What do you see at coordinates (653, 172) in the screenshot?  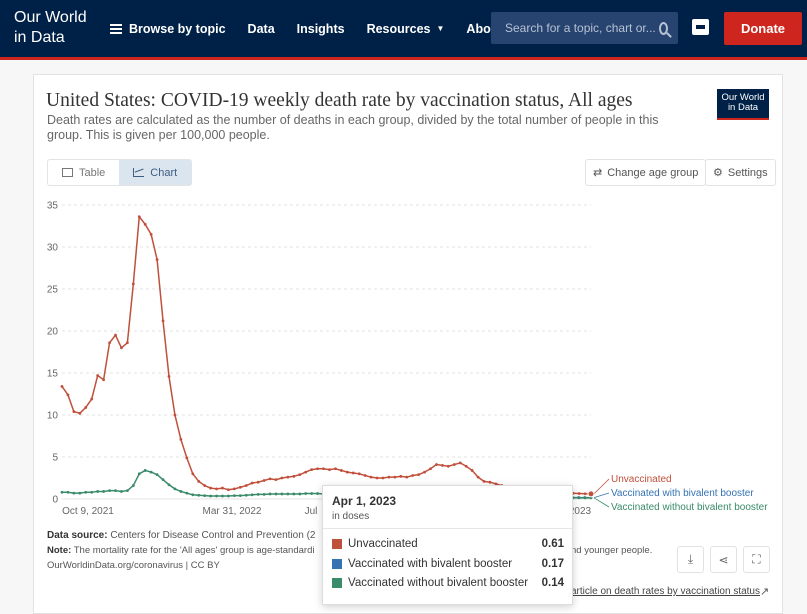 I see `change-age-label: Change age group` at bounding box center [653, 172].